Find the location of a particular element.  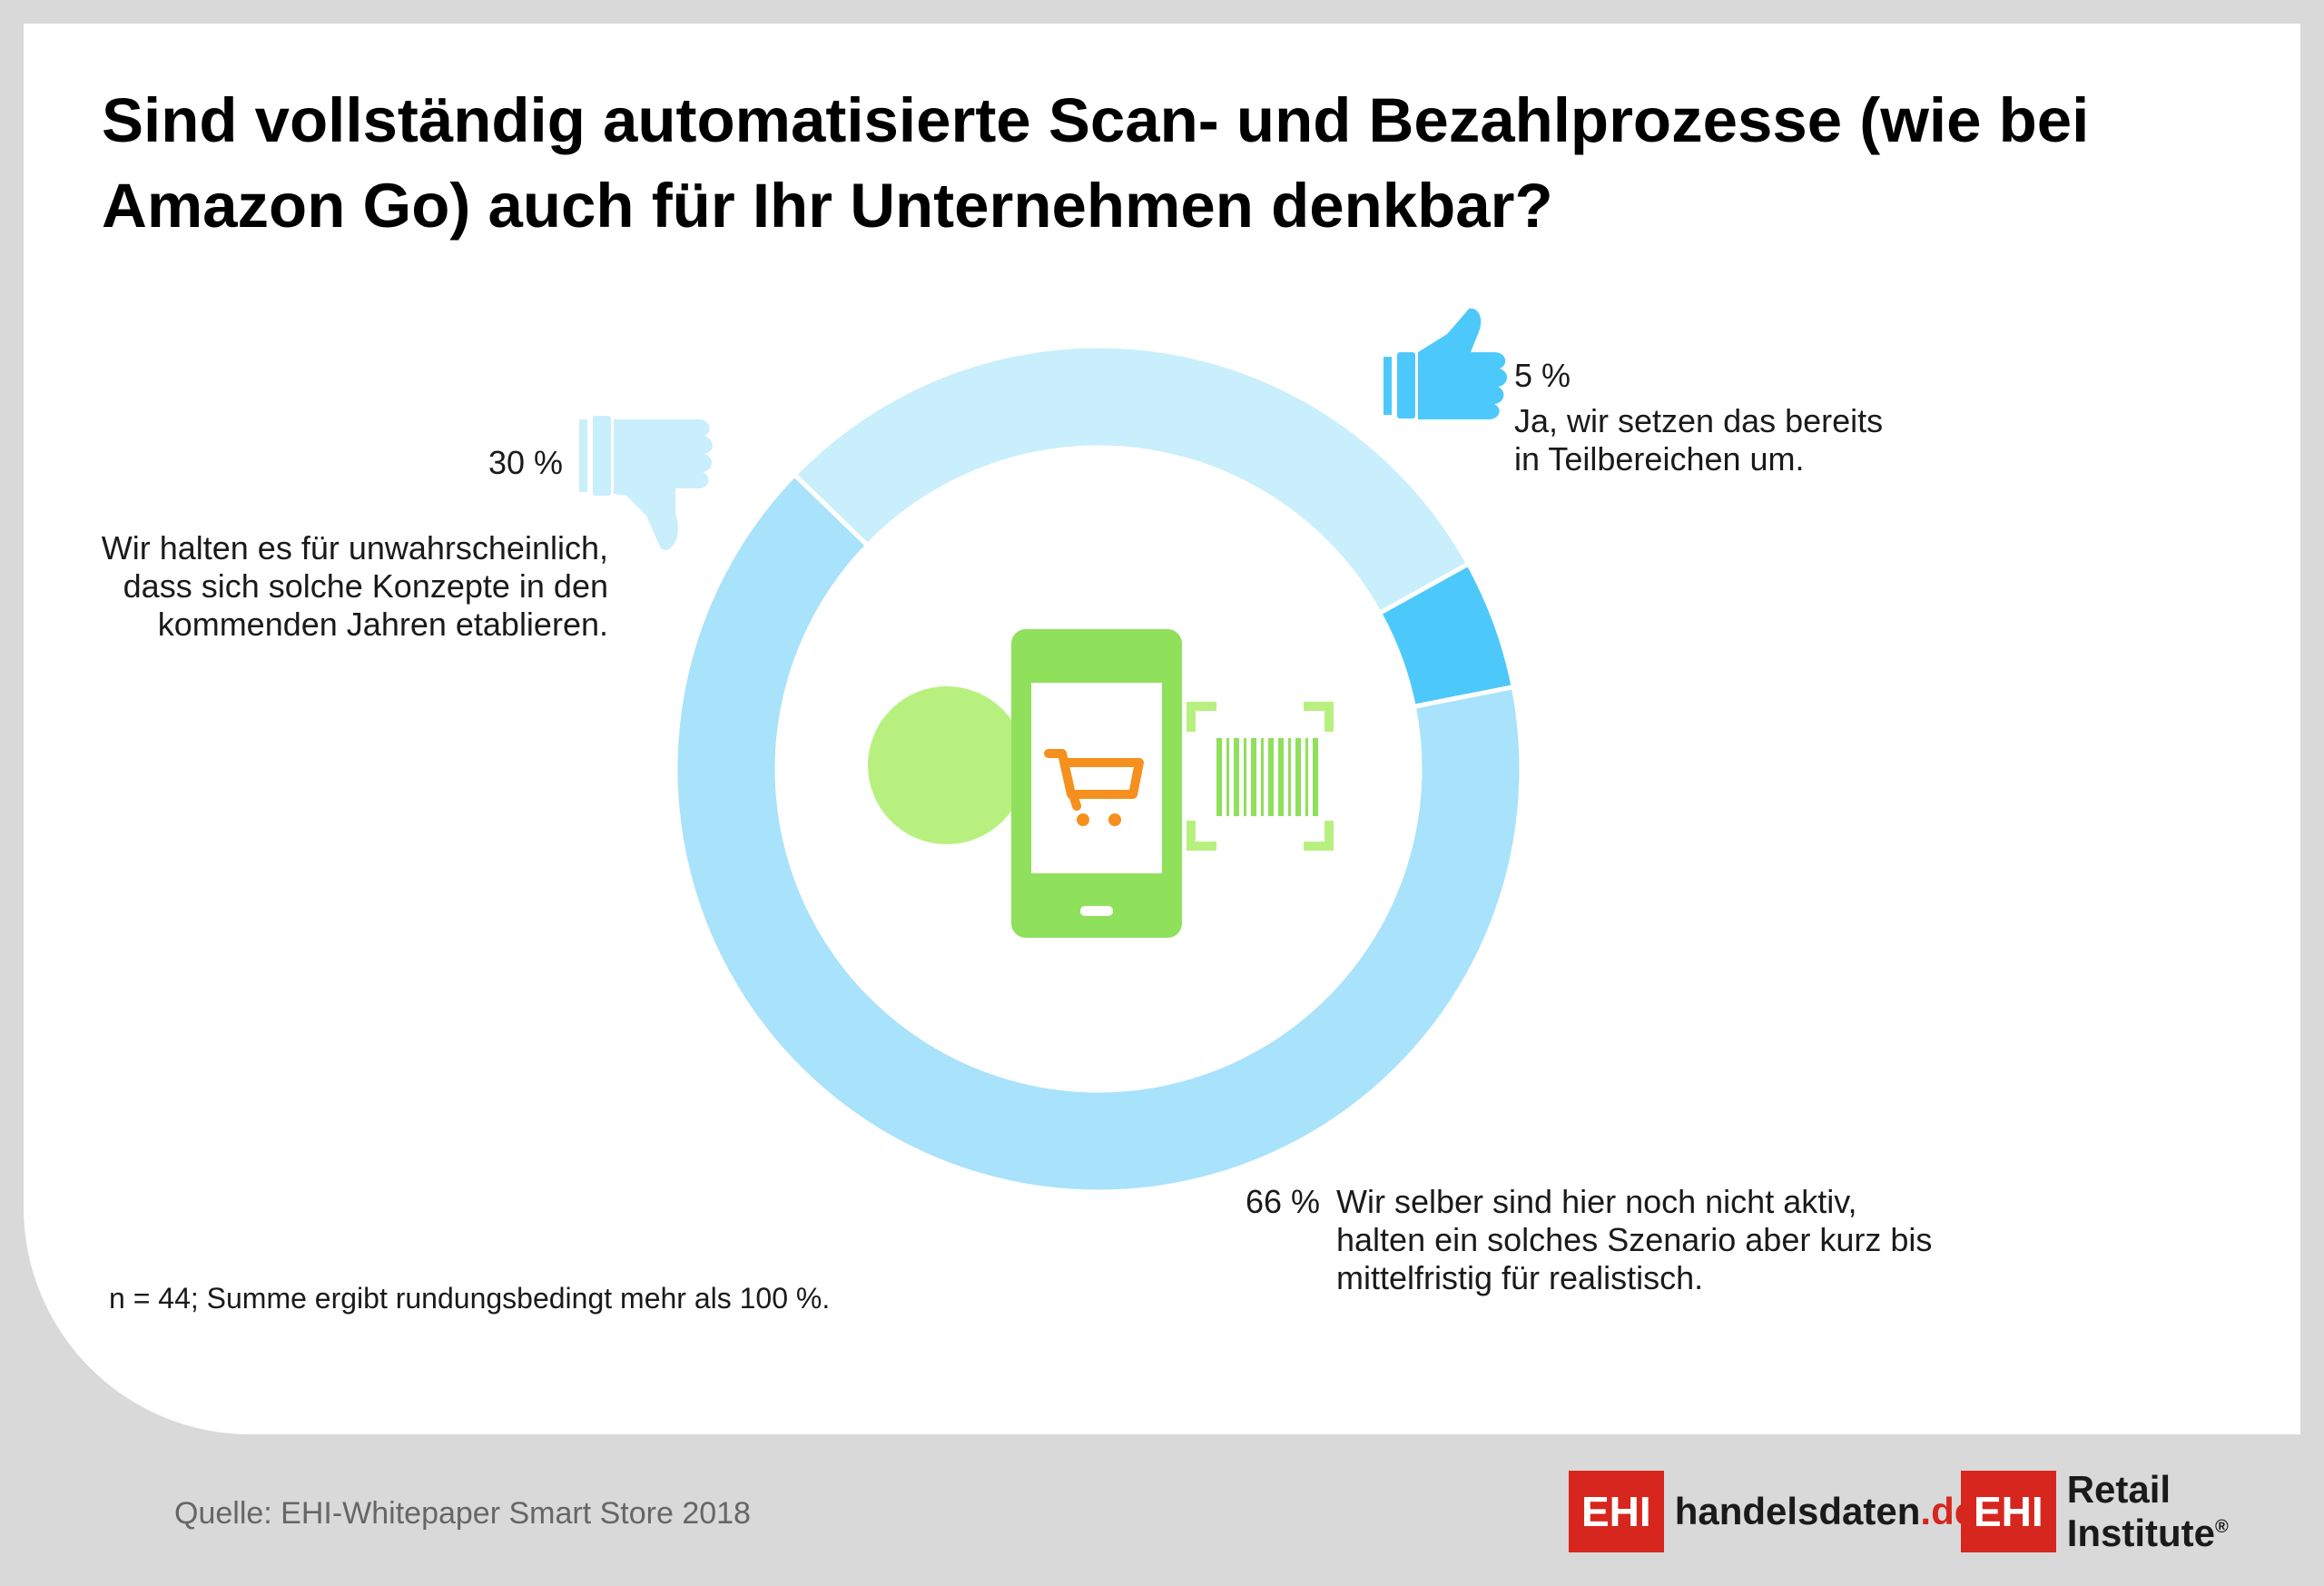

label-no-line-2: dass sich solche Konzepte in den is located at coordinates (365, 586).